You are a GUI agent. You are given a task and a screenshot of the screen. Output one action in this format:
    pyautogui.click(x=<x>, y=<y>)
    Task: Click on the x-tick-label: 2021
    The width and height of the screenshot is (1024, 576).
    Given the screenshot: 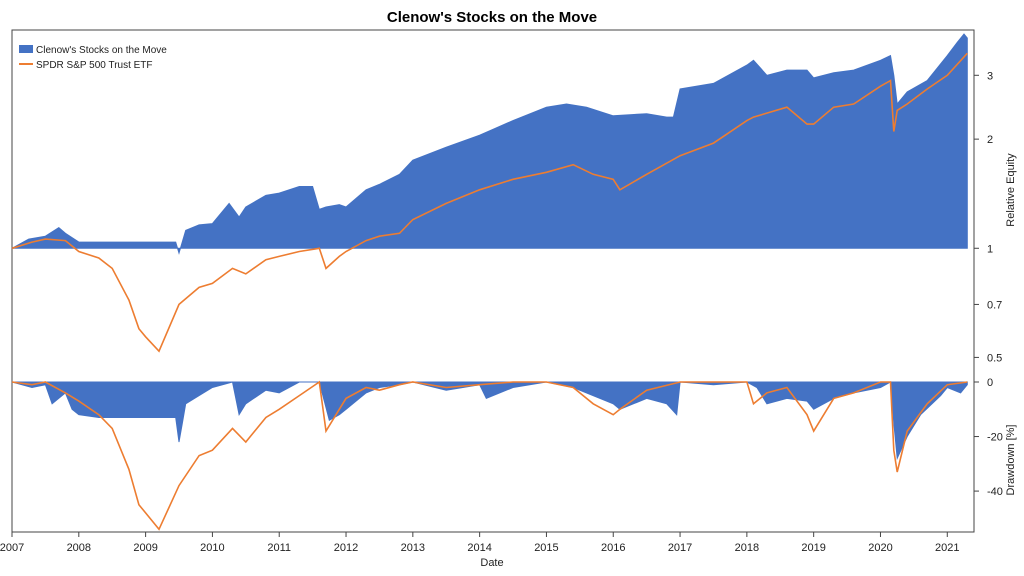 What is the action you would take?
    pyautogui.click(x=947, y=548)
    